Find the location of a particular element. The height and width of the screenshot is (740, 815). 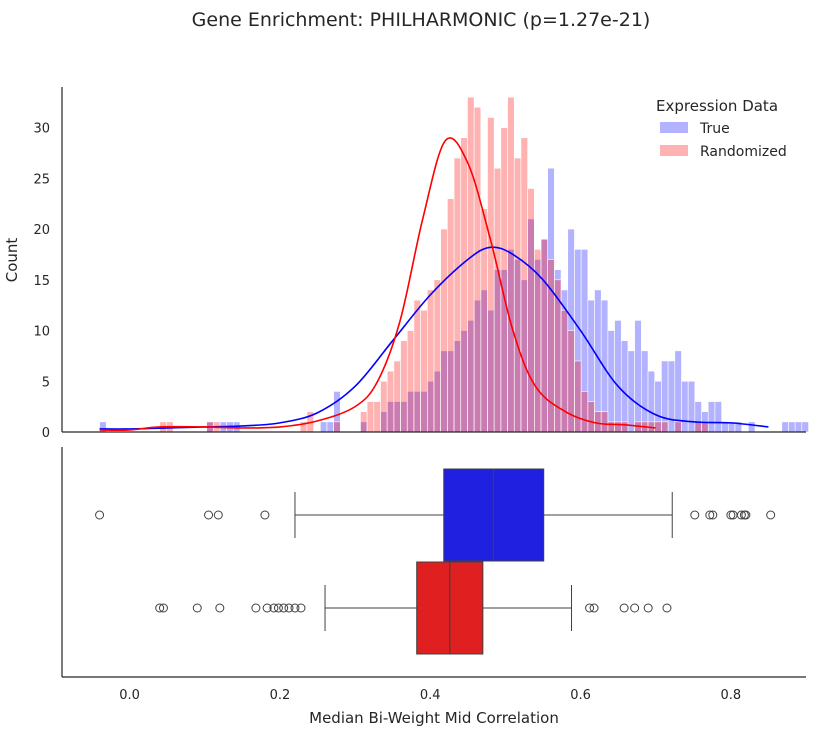

legend-title: Expression Data is located at coordinates (717, 106).